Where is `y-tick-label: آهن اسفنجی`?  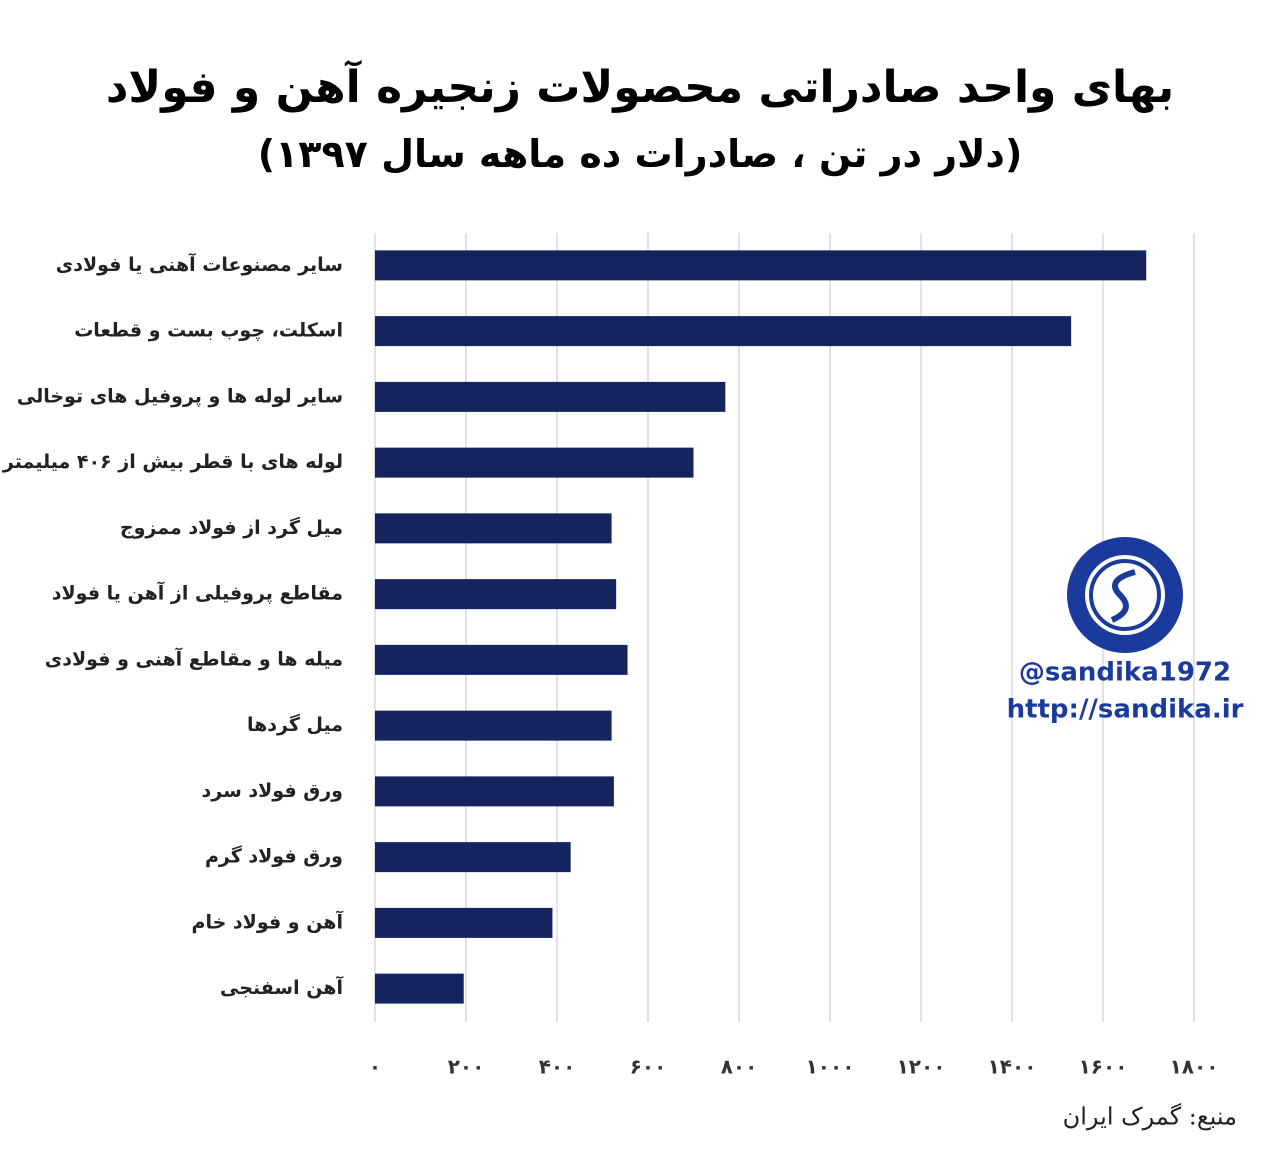 y-tick-label: آهن اسفنجی is located at coordinates (281, 987).